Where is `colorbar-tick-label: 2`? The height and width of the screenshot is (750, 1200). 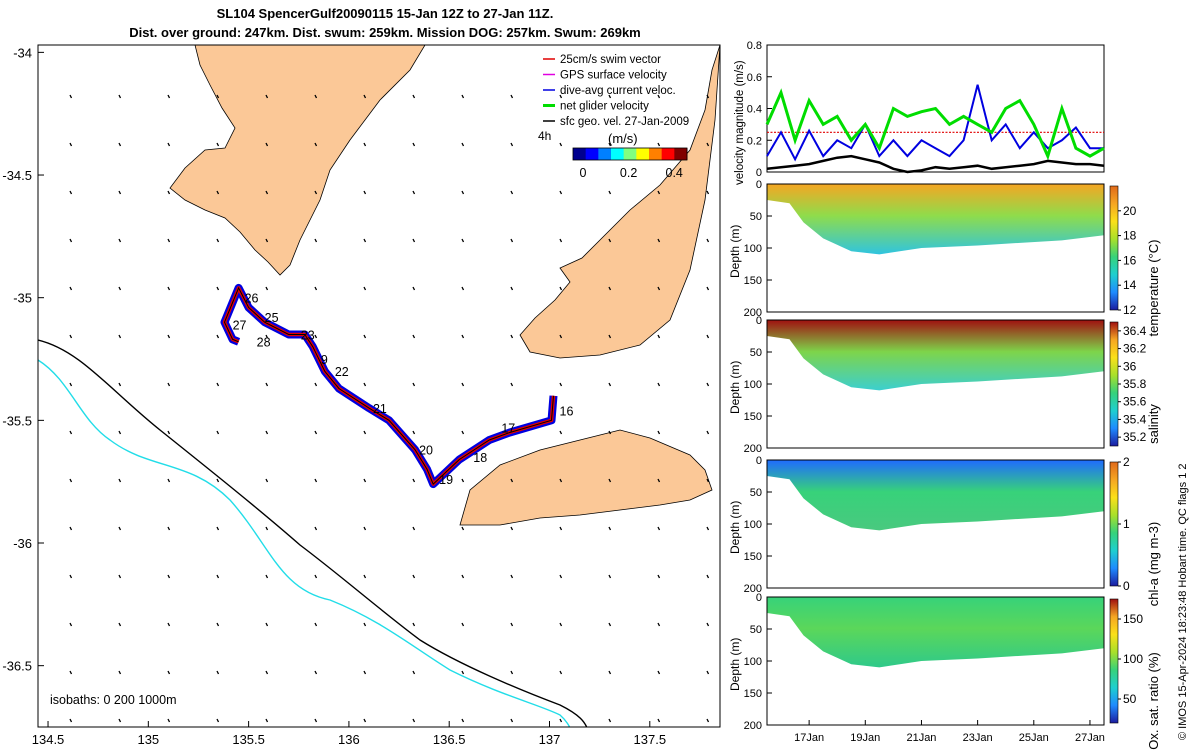 colorbar-tick-label: 2 is located at coordinates (1126, 462).